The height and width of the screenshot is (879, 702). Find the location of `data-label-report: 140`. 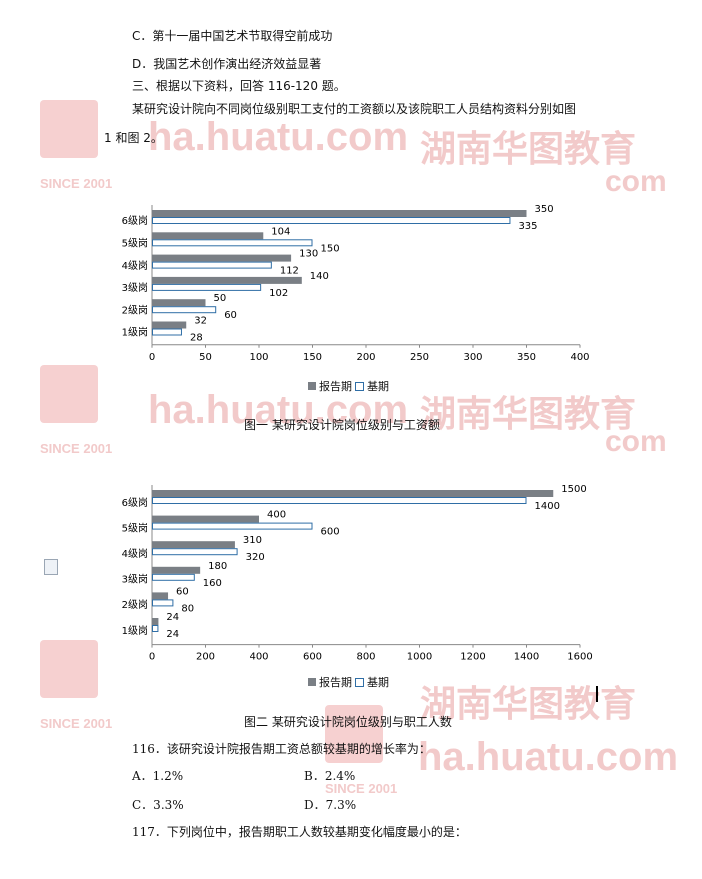

data-label-report: 140 is located at coordinates (319, 276).